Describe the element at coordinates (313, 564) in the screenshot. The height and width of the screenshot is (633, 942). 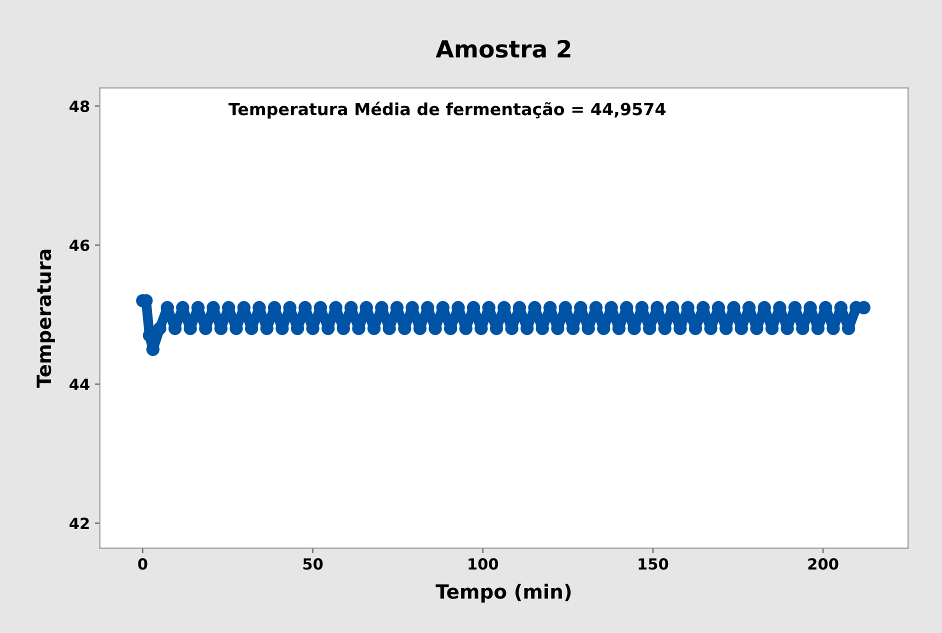
I see `x-tick-label: 50` at that location.